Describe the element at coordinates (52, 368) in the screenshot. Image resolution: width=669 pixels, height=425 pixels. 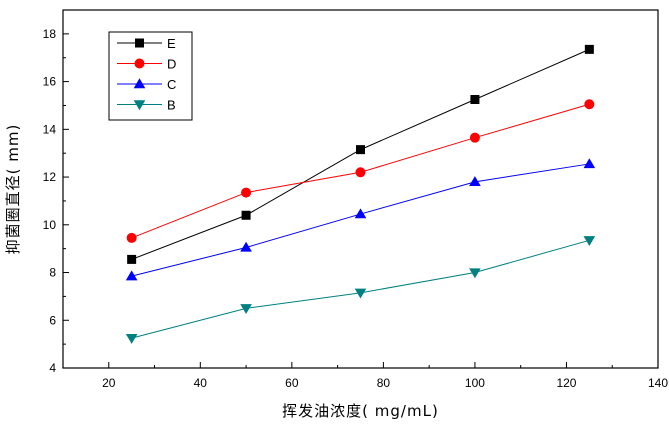
I see `y-tick-label: 4` at that location.